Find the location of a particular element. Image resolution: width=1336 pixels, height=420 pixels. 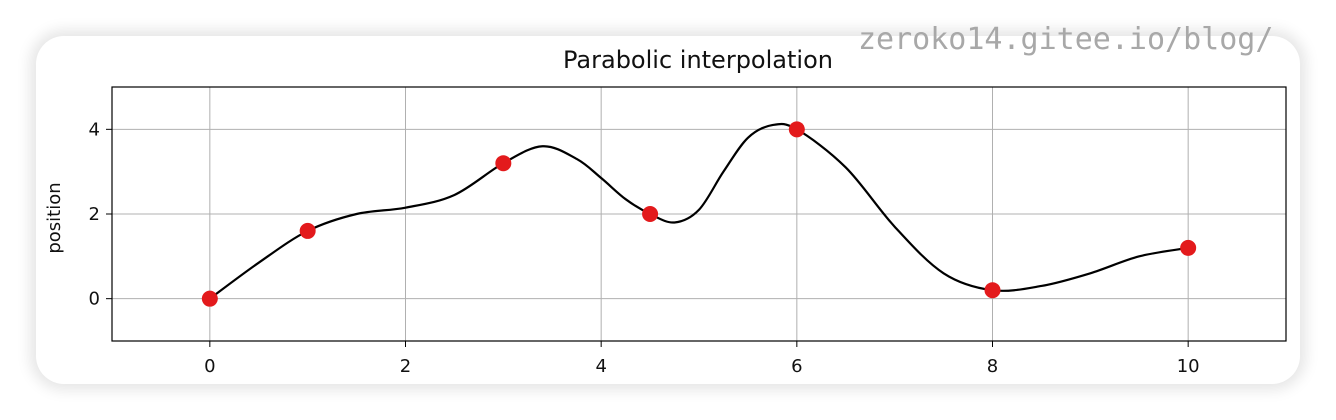

y-tick-label: 2 is located at coordinates (94, 214).